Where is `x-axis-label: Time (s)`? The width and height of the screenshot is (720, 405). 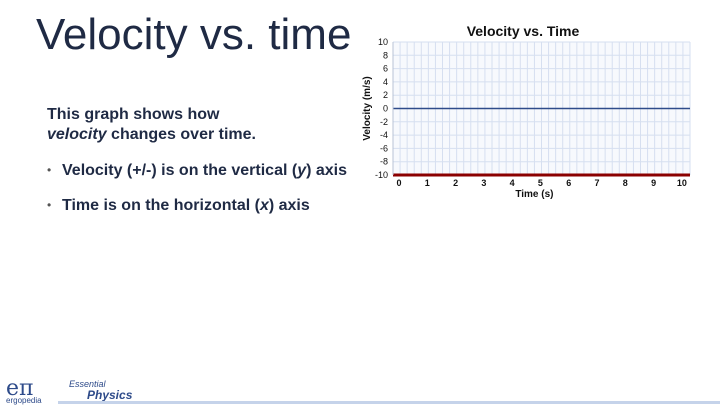
x-axis-label: Time (s) is located at coordinates (534, 194).